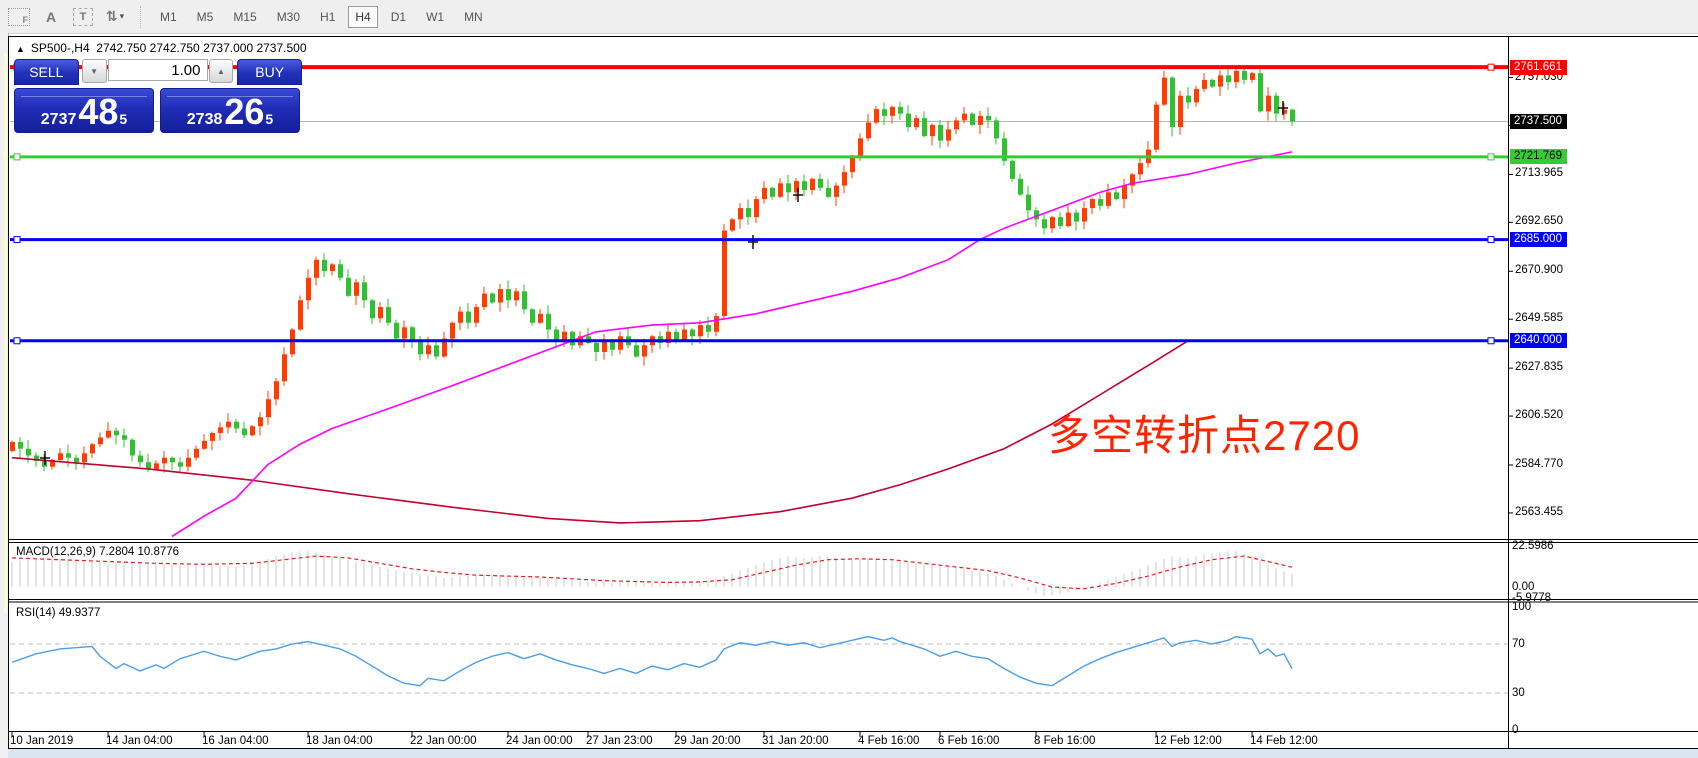  What do you see at coordinates (1532, 597) in the screenshot?
I see `macd-scale-tick: -5.9778` at bounding box center [1532, 597].